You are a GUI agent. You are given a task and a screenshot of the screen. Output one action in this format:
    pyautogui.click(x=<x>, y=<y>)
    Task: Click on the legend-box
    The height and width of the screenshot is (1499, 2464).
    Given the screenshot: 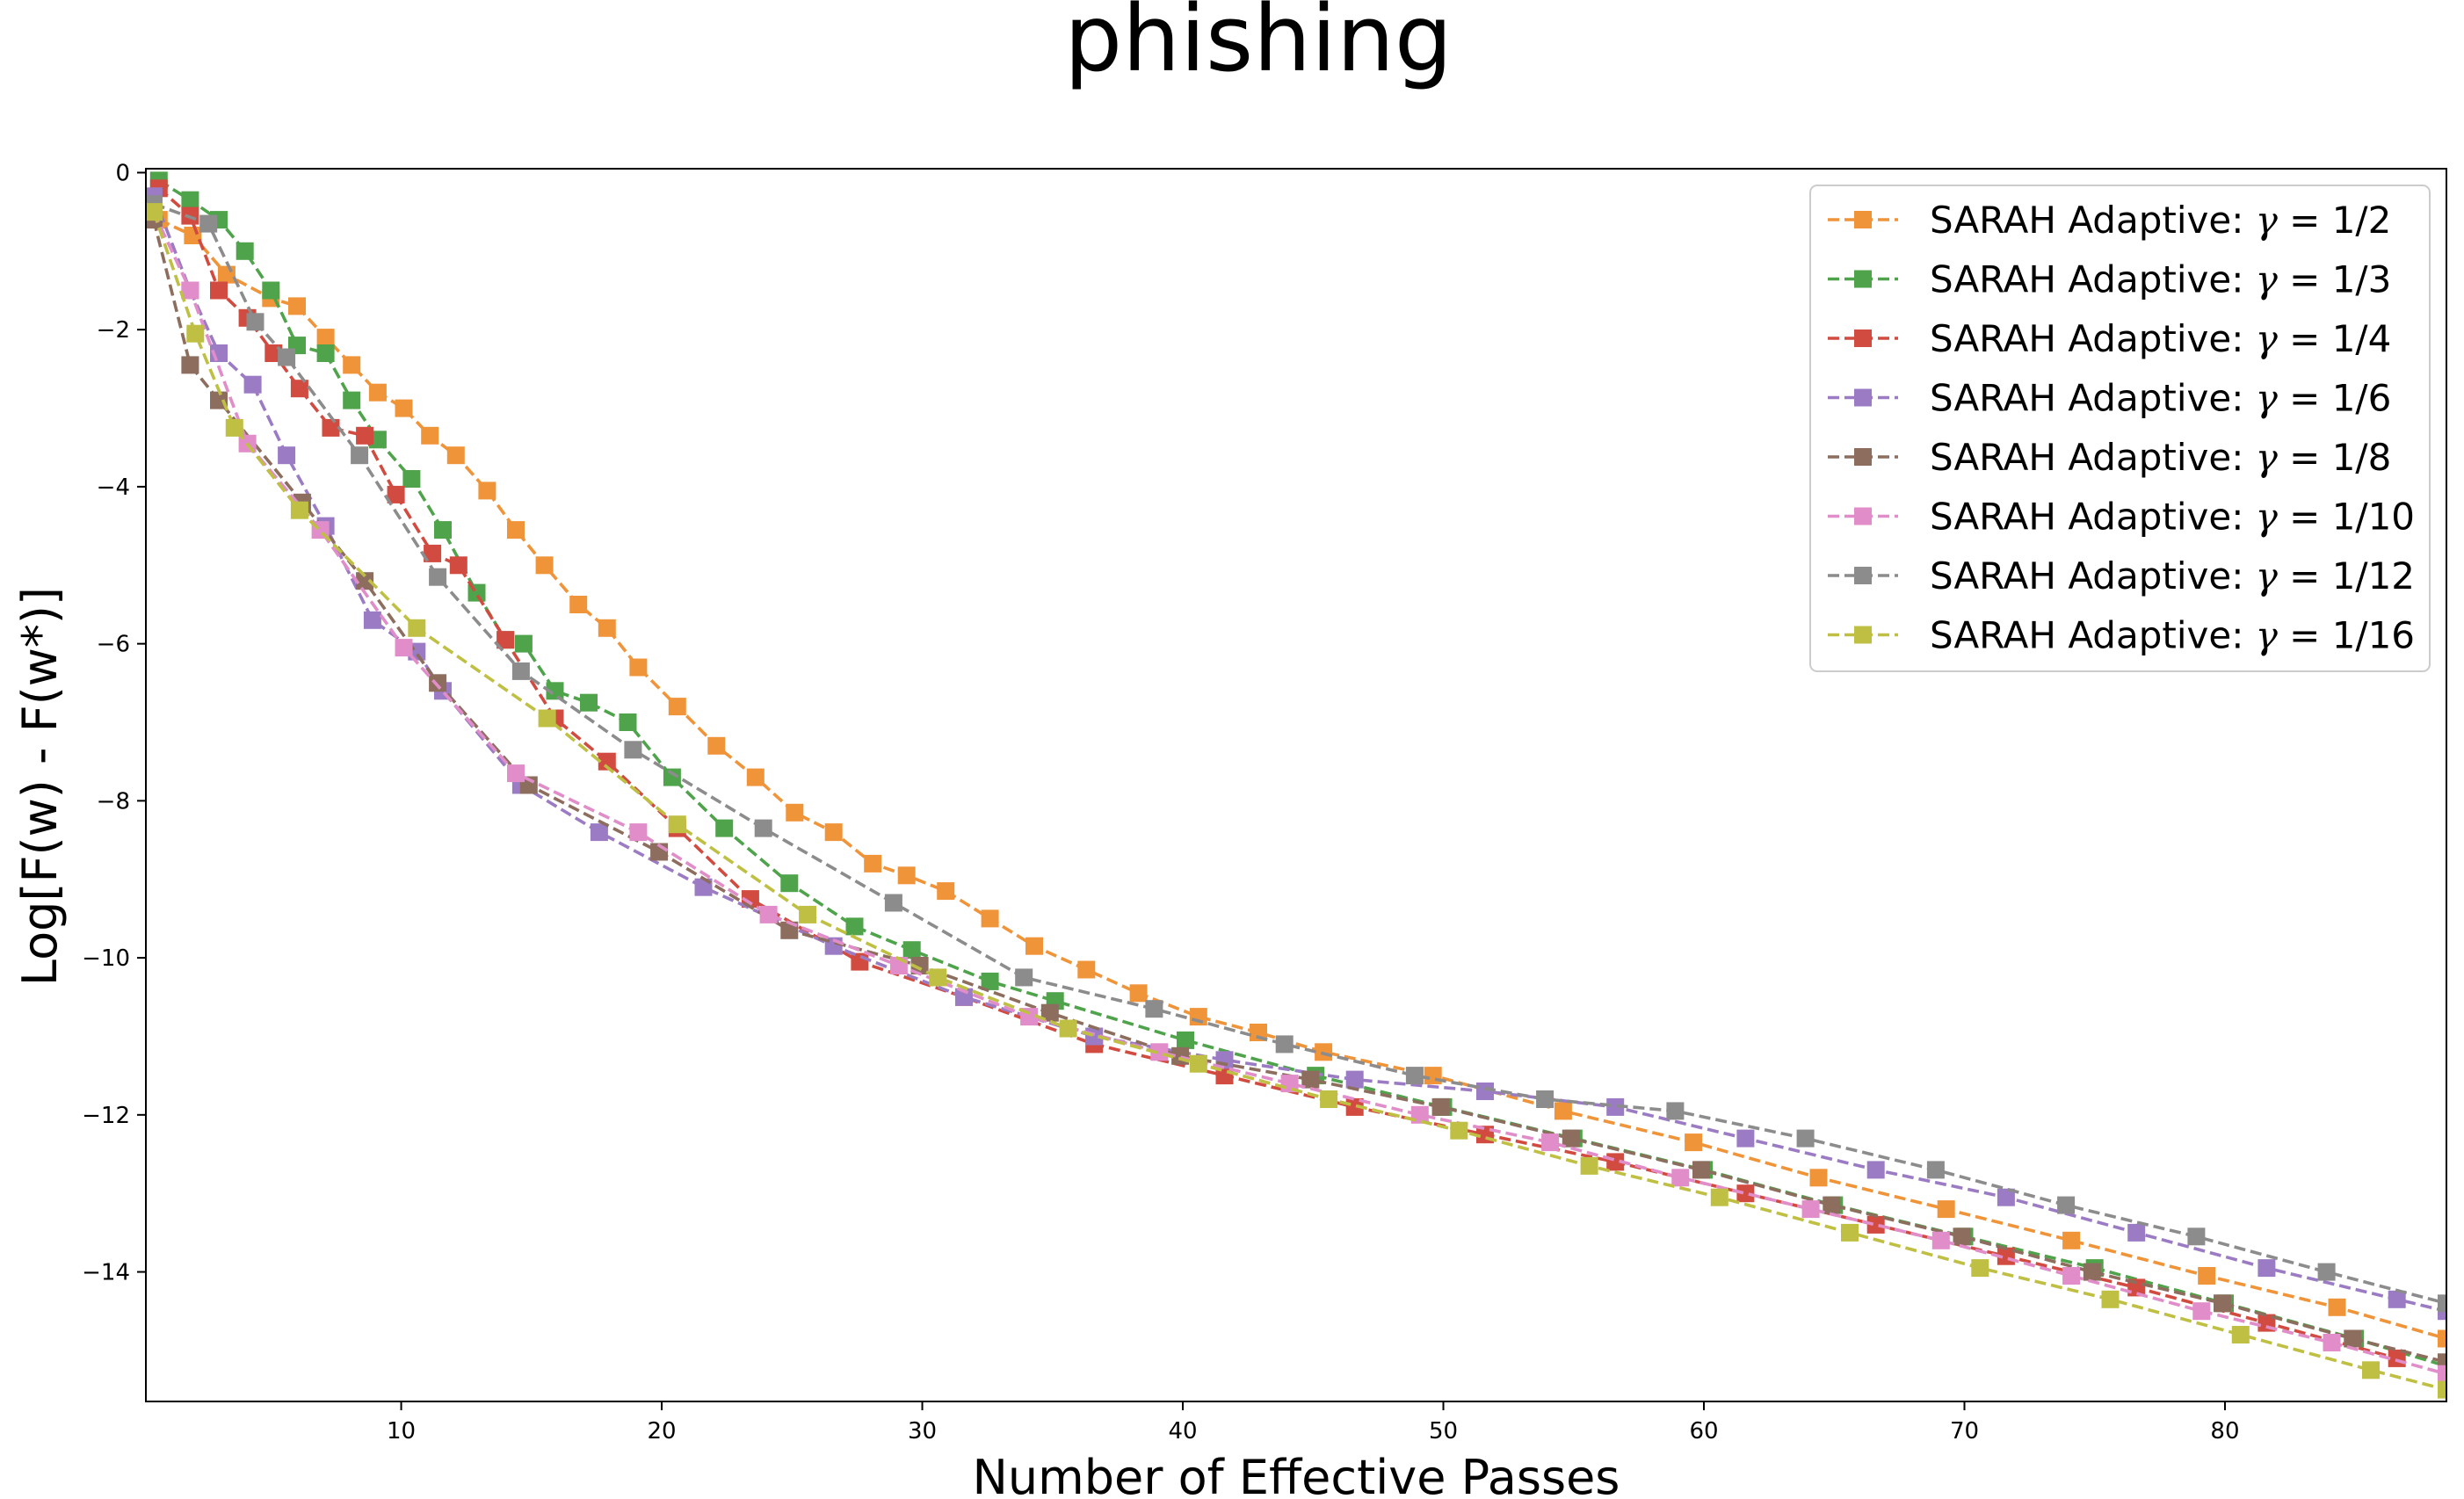 What is the action you would take?
    pyautogui.click(x=2120, y=429)
    